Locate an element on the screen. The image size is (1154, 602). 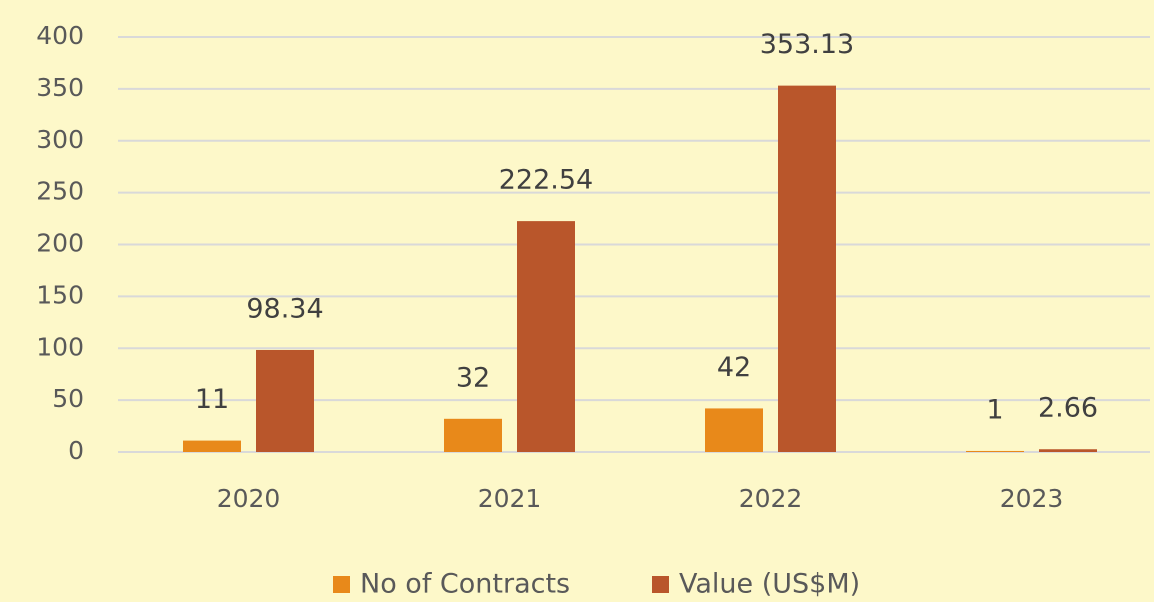
y-tick-label: 200 is located at coordinates (60, 243).